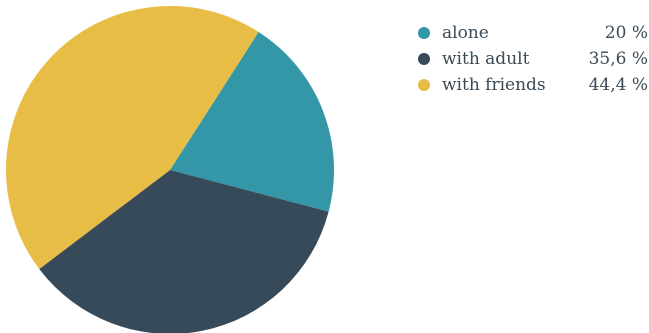 Image resolution: width=649 pixels, height=333 pixels. I want to click on legend-item-alone: alone 20 %, so click(533, 33).